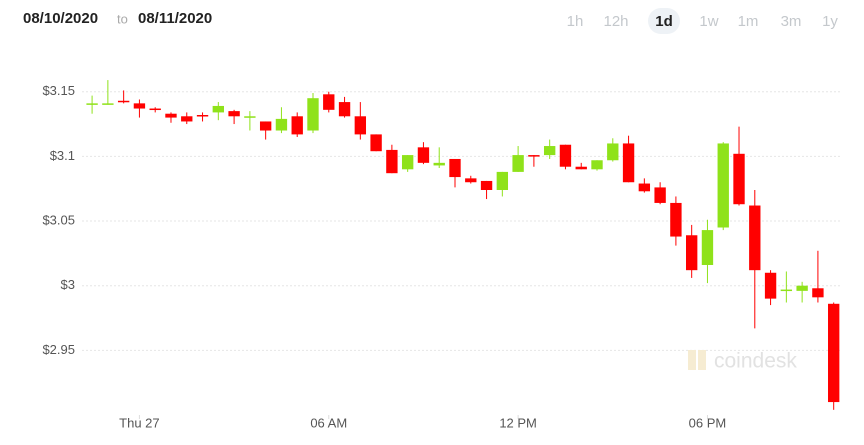  I want to click on range-button: 12h, so click(615, 21).